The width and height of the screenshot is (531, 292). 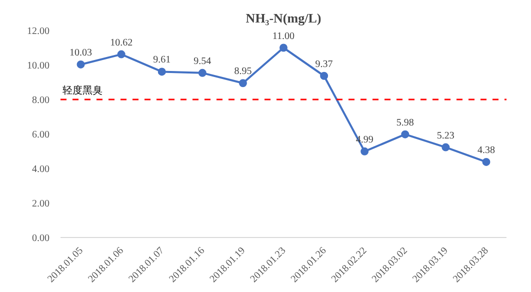 I want to click on text: 9.37, so click(x=324, y=64).